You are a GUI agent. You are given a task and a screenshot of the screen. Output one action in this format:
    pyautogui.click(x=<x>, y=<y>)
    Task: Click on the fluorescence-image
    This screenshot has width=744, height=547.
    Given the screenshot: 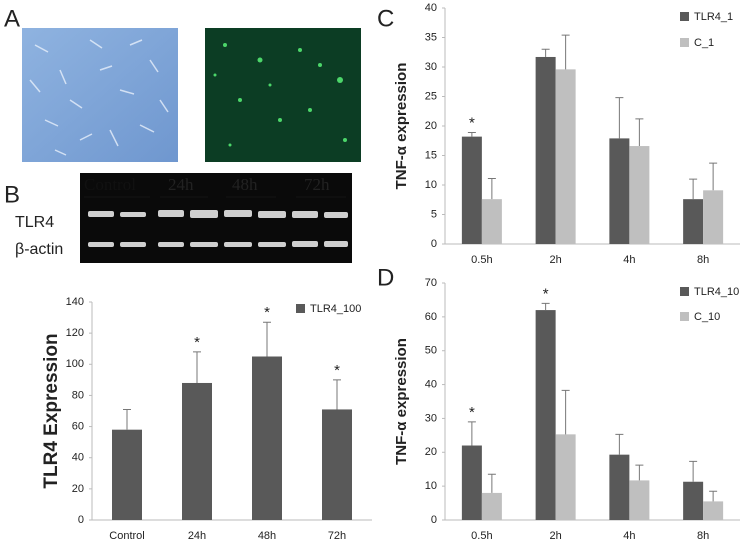 What is the action you would take?
    pyautogui.click(x=283, y=95)
    